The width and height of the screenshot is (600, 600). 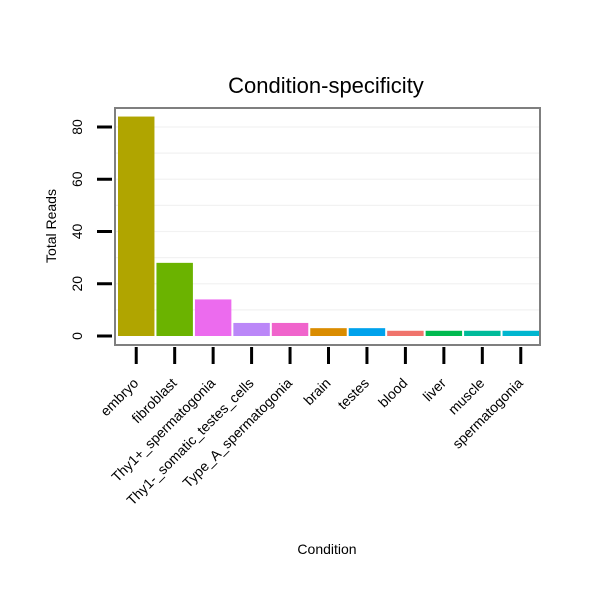 What do you see at coordinates (77, 336) in the screenshot?
I see `y-tick-label: 0` at bounding box center [77, 336].